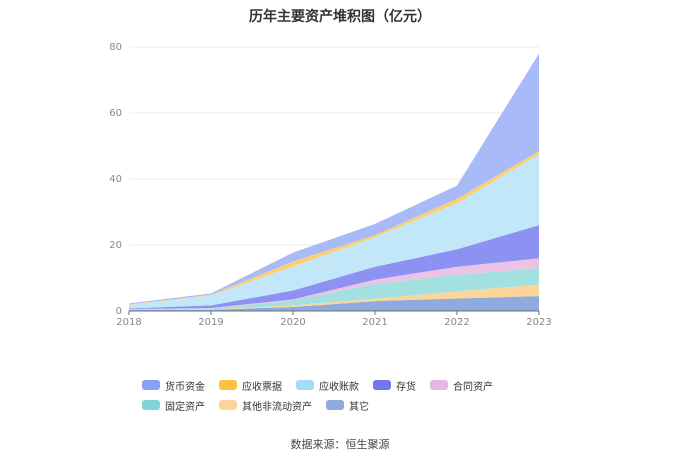 The image size is (680, 460). Describe the element at coordinates (185, 407) in the screenshot. I see `legend-label: 固定资产` at that location.